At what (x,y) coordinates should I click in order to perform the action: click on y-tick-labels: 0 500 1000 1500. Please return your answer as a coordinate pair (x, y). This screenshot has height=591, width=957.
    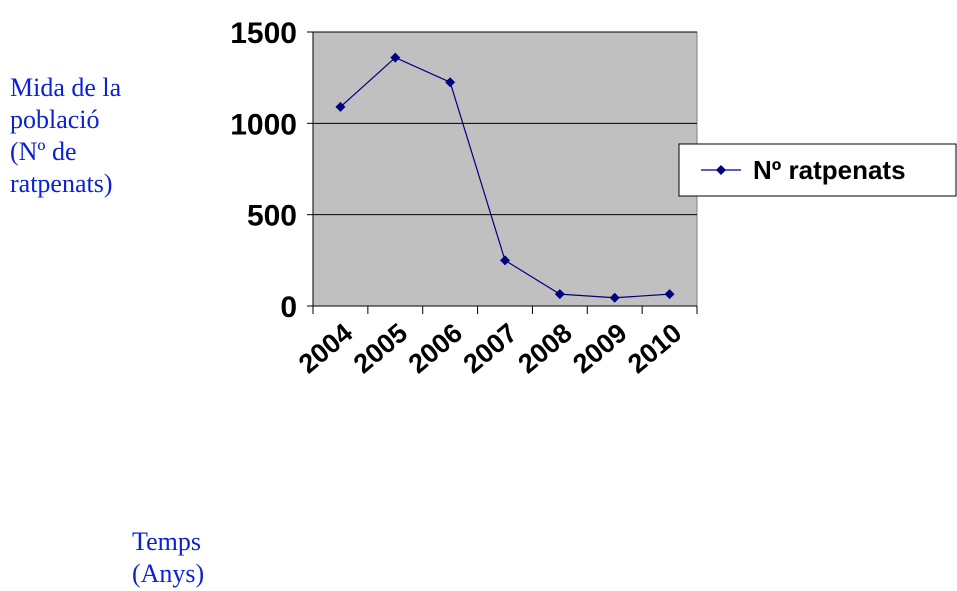
    Looking at the image, I should click on (263, 170).